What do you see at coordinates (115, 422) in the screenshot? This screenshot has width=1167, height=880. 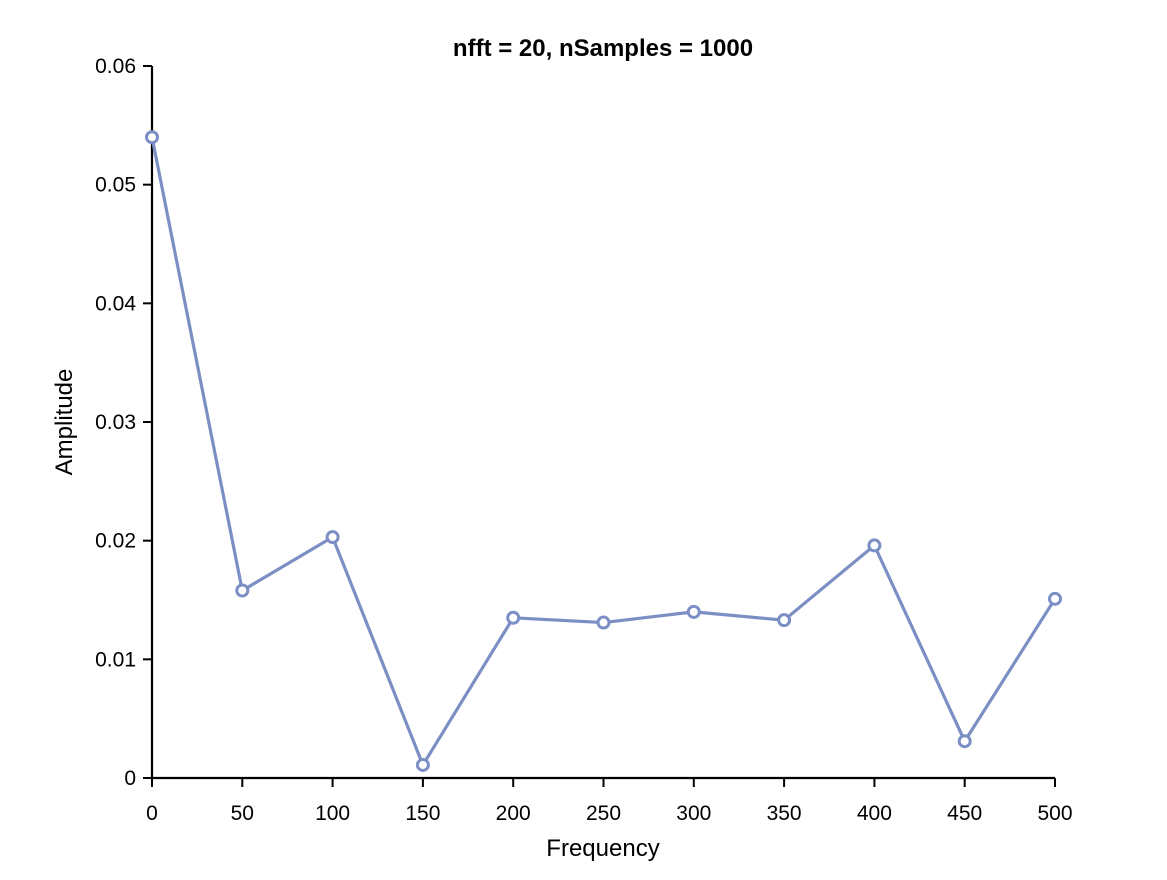 I see `y-tick-label: 0.03` at bounding box center [115, 422].